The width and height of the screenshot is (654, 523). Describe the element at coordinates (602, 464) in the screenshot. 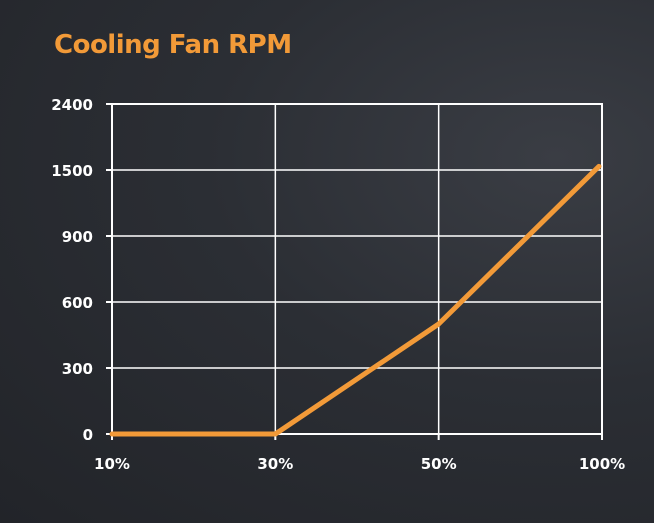

I see `x-tick-label: 100%` at that location.